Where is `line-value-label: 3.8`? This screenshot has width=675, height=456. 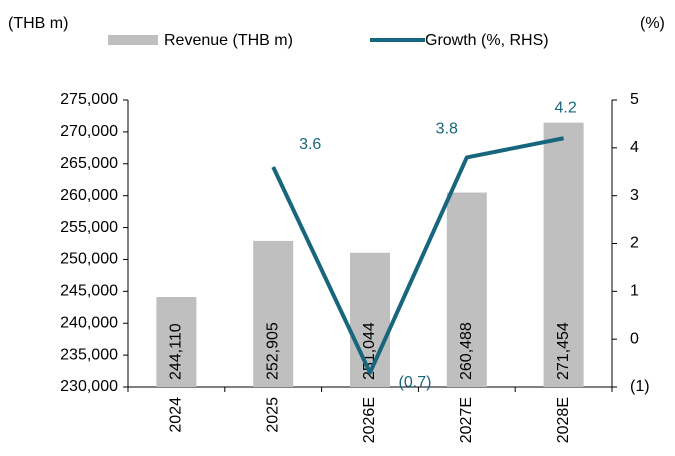
line-value-label: 3.8 is located at coordinates (447, 129).